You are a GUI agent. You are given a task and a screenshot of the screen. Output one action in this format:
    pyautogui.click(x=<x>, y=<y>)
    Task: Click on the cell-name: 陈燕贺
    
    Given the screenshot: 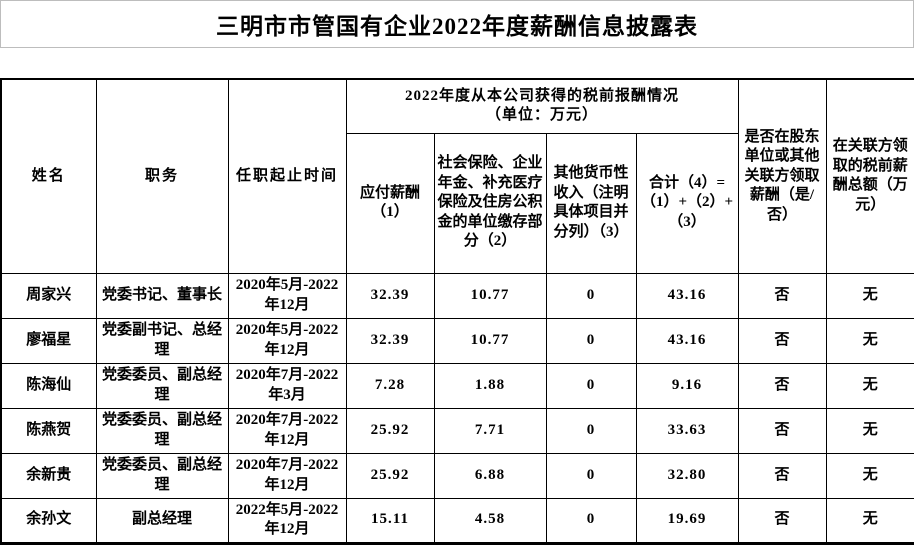 What is the action you would take?
    pyautogui.click(x=48, y=430)
    